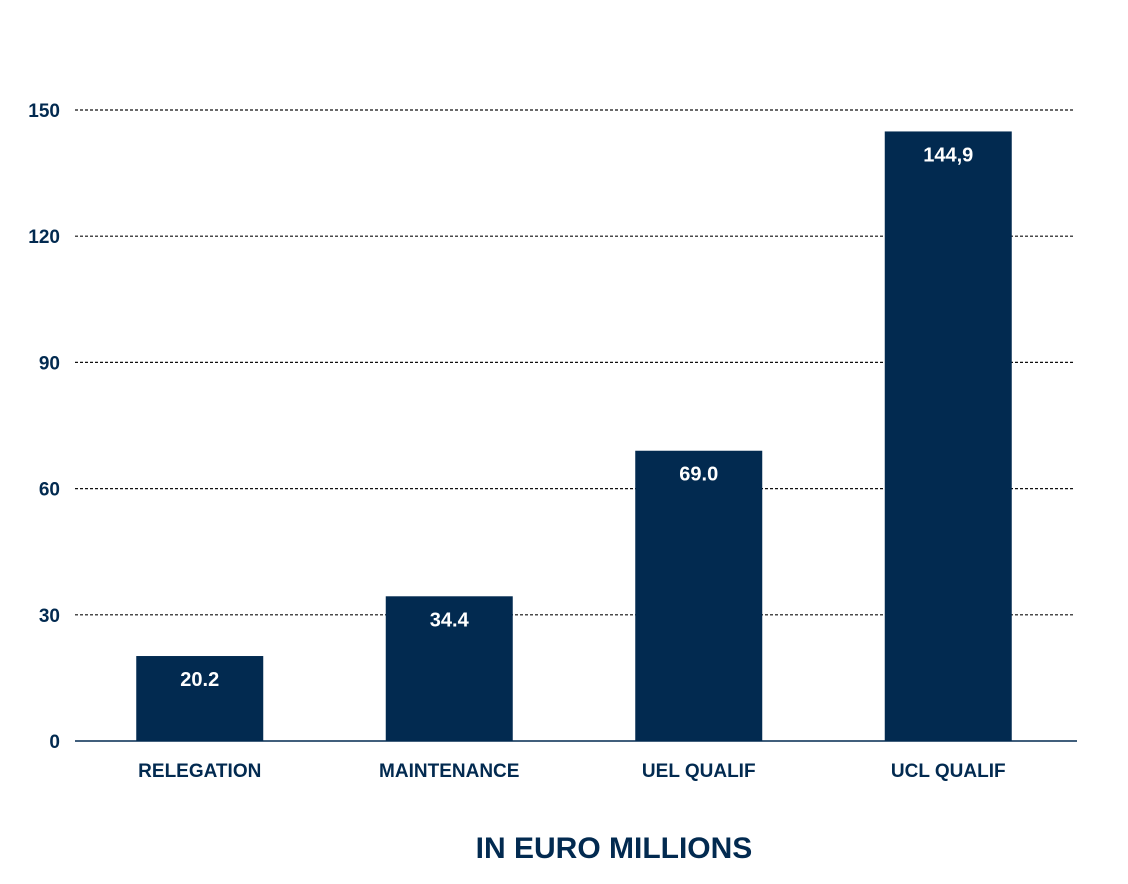 This screenshot has height=884, width=1128. I want to click on bar-value-label: 20.2, so click(199, 680).